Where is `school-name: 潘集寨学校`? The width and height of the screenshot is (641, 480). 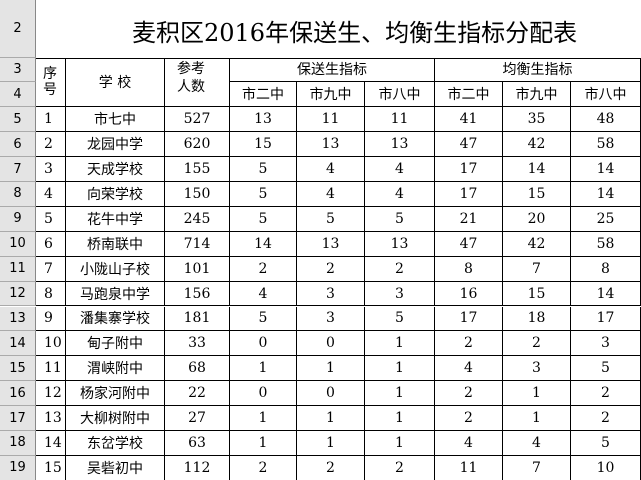
school-name: 潘集寨学校 is located at coordinates (115, 319).